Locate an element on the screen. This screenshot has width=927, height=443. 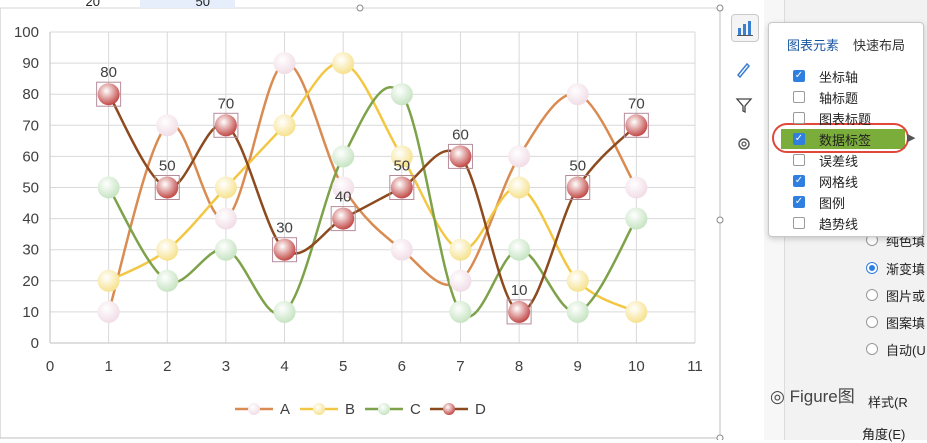
chart-settings-button is located at coordinates (744, 144).